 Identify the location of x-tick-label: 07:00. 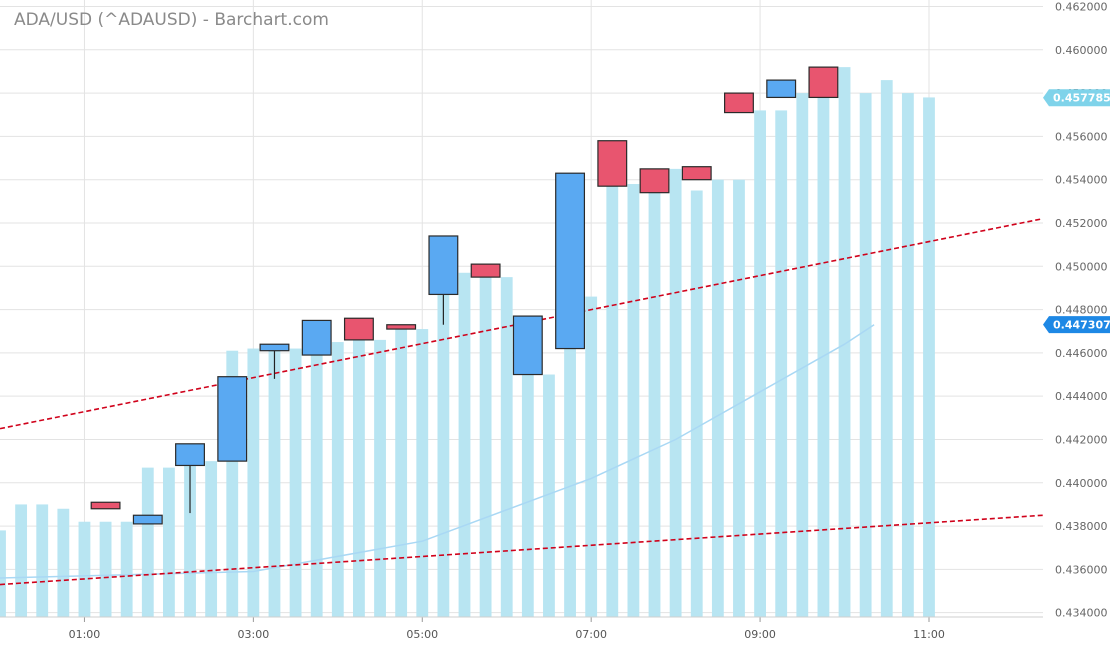
(591, 634).